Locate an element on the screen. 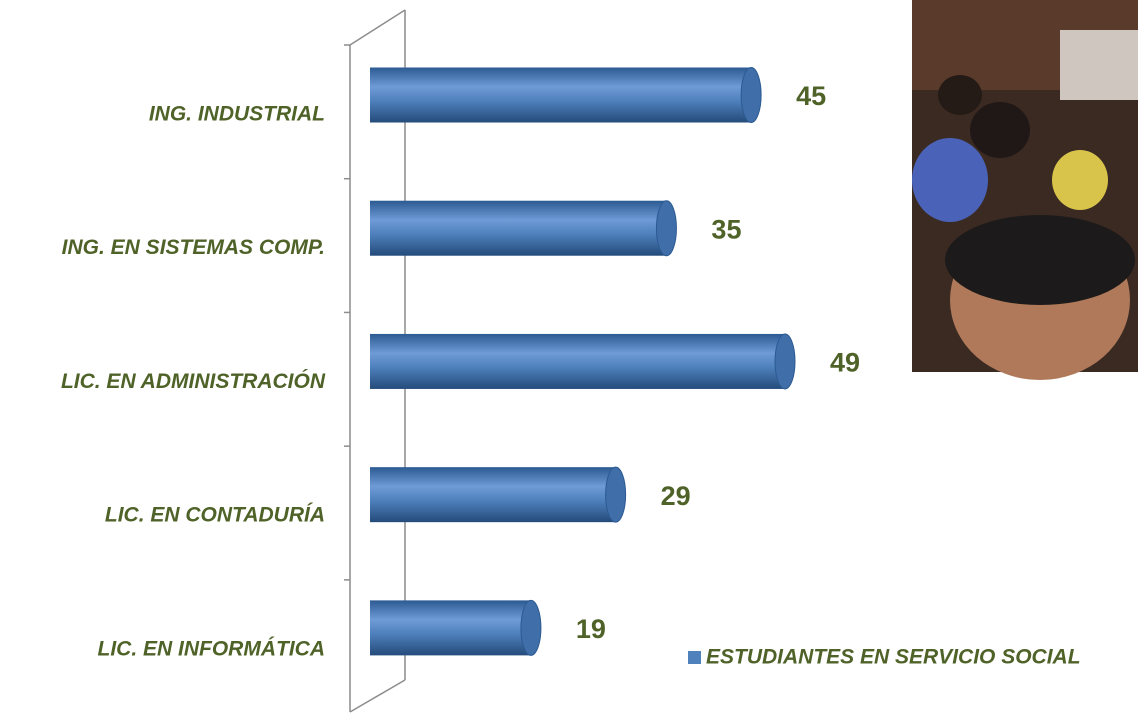  value-label: 29 is located at coordinates (676, 496).